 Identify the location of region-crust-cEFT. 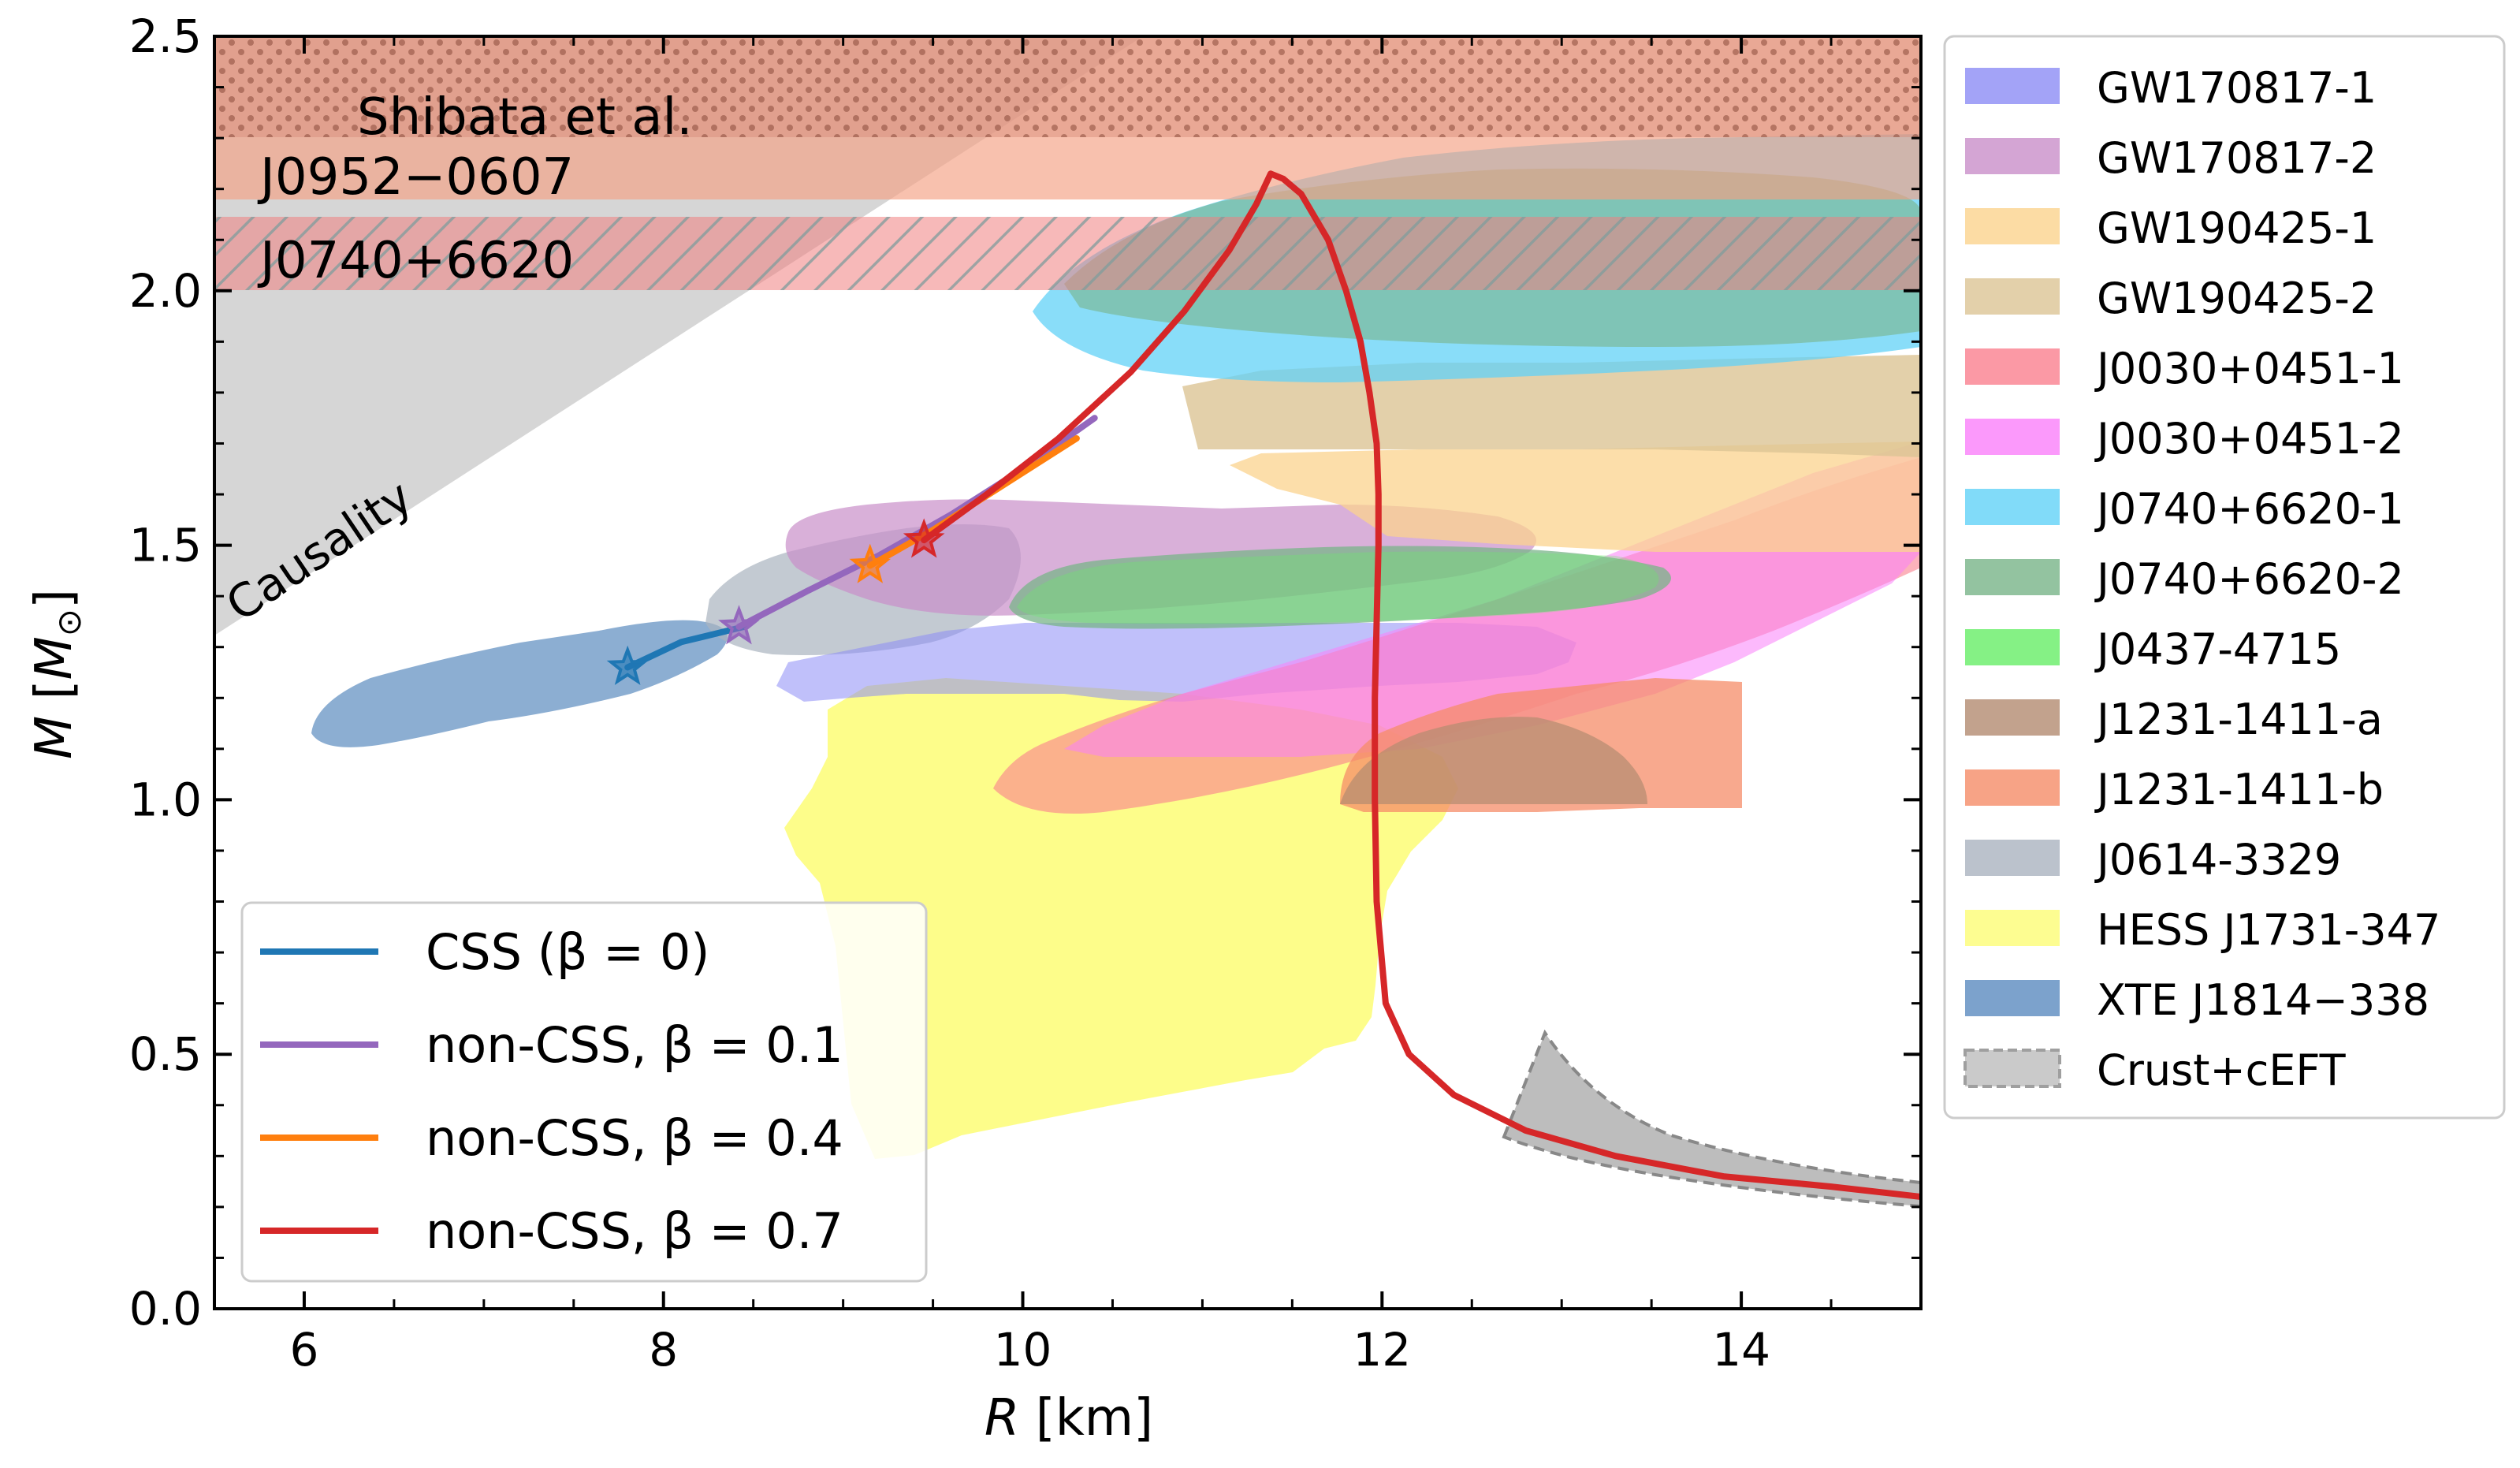
(1711, 1119).